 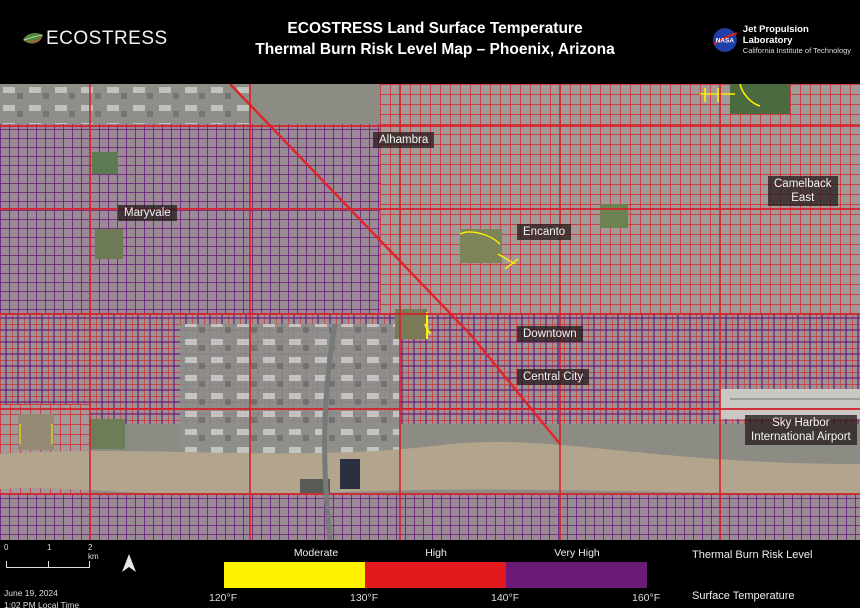 I want to click on legend-tick-130: 130°F, so click(x=364, y=598).